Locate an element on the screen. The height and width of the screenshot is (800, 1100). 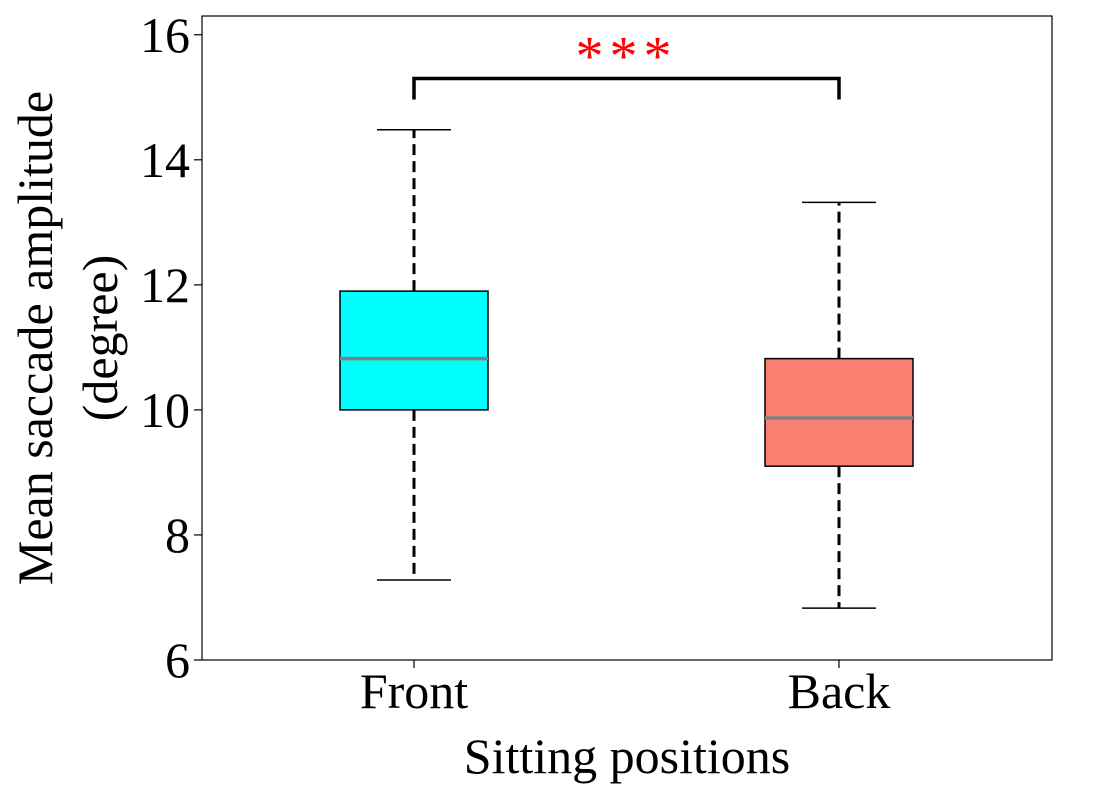
y-tick-label: 14 is located at coordinates (165, 160).